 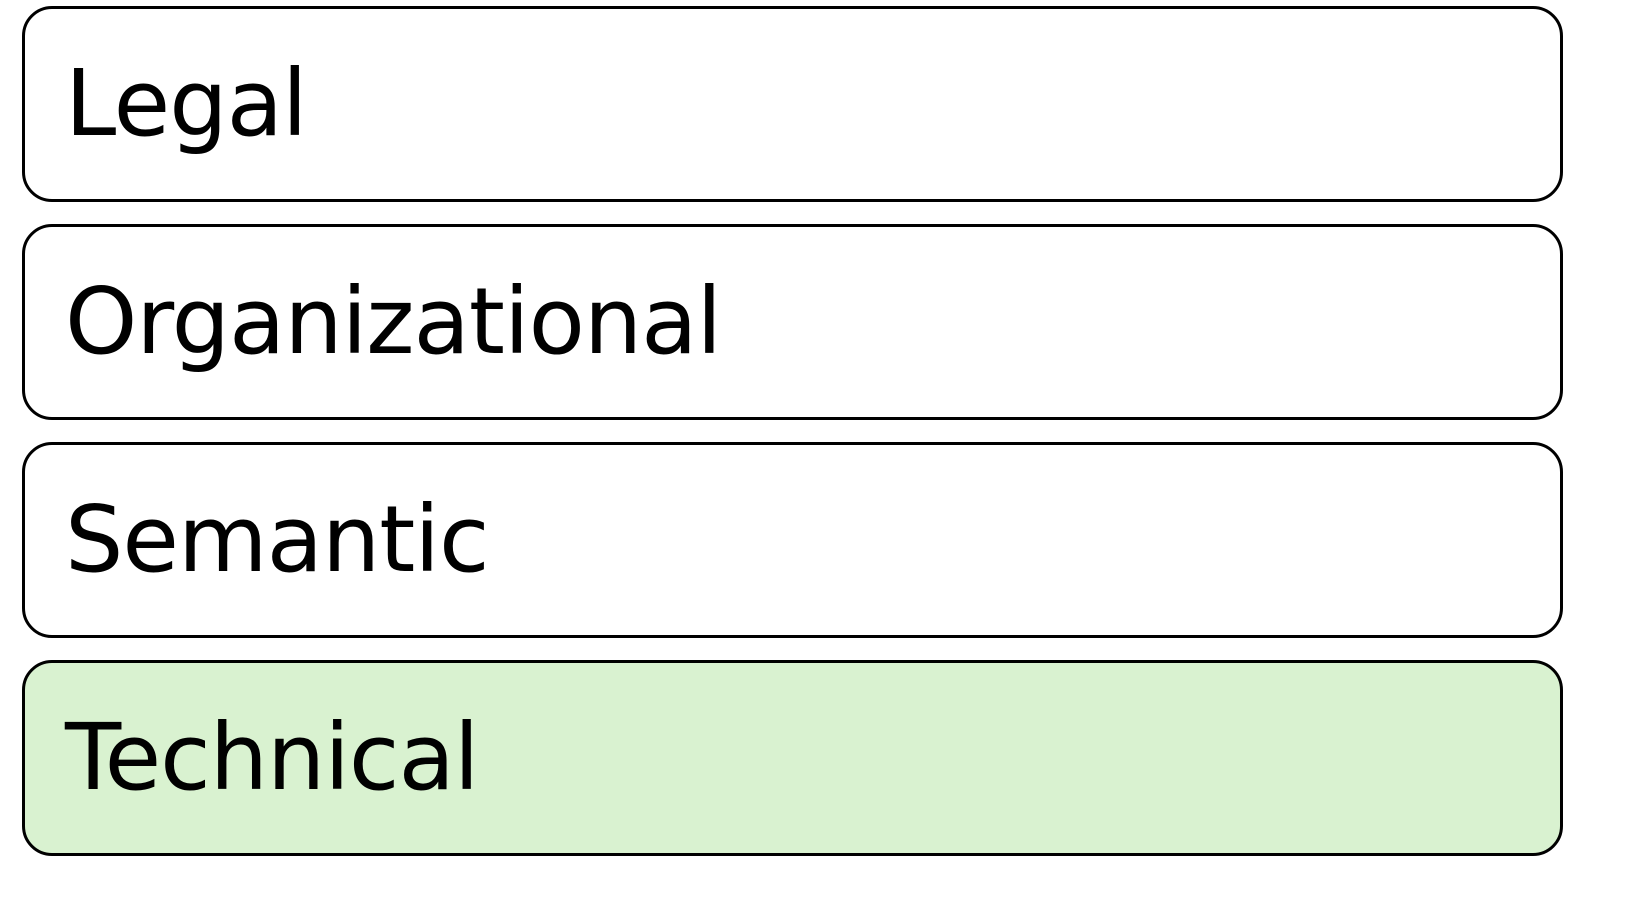 What do you see at coordinates (272, 757) in the screenshot?
I see `layer-label-technical: Technical` at bounding box center [272, 757].